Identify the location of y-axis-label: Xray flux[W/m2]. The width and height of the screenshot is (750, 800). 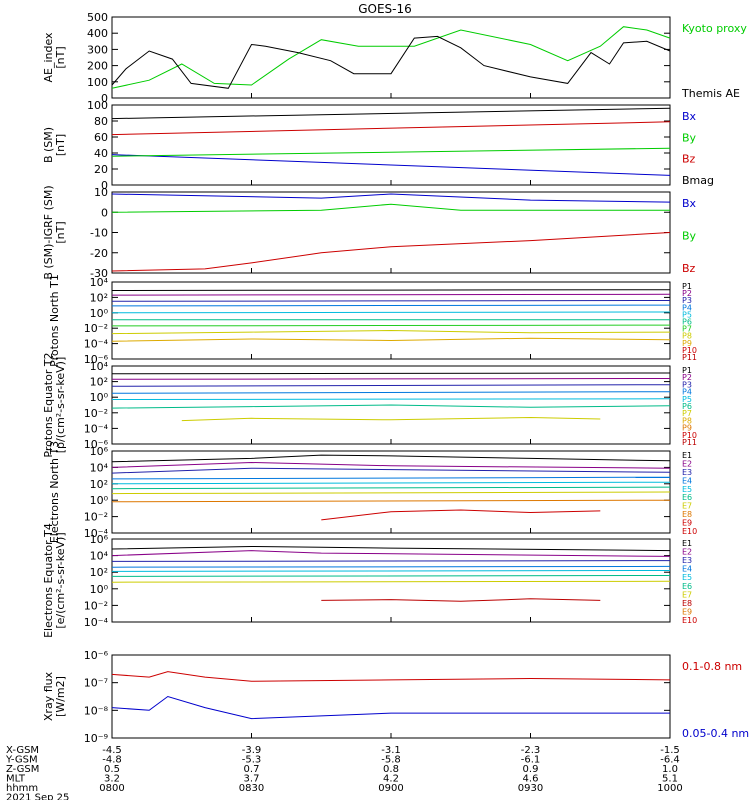
(54, 696).